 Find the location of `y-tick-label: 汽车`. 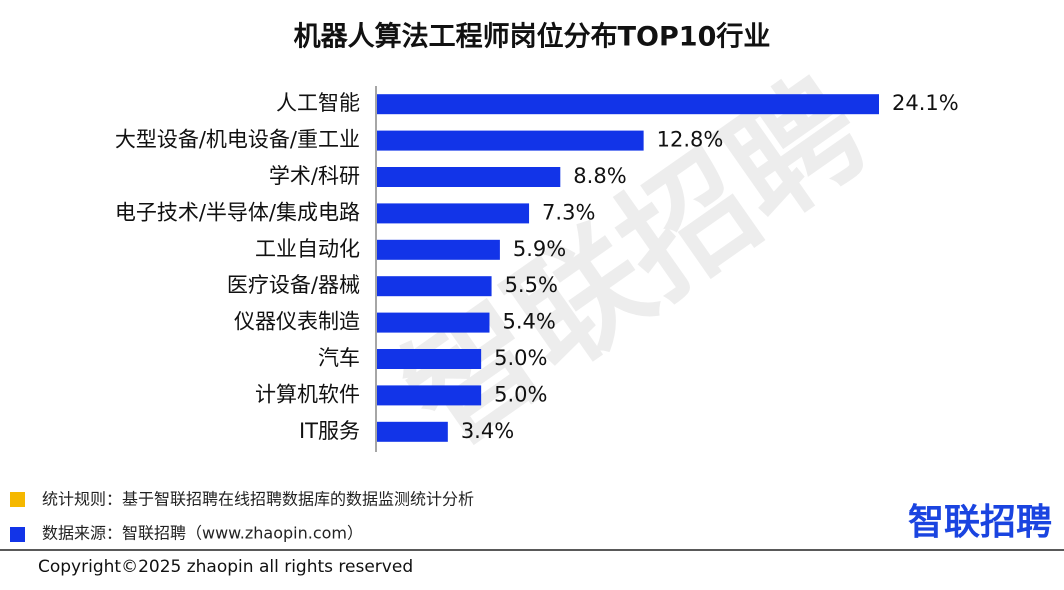

y-tick-label: 汽车 is located at coordinates (339, 358).